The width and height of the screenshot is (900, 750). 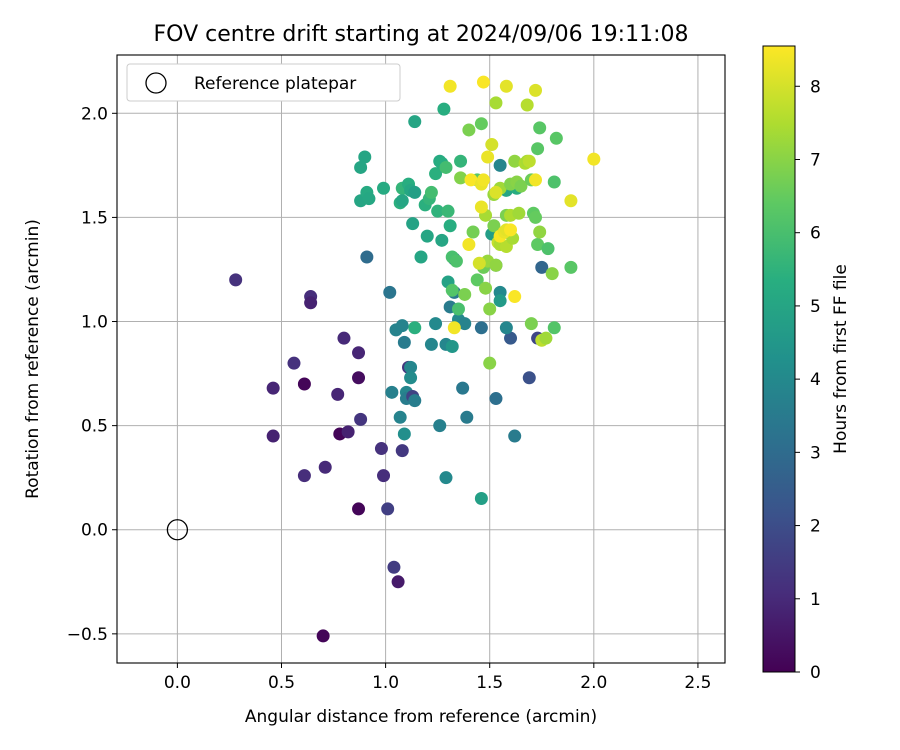 What do you see at coordinates (263, 82) in the screenshot?
I see `legend: Reference platepar` at bounding box center [263, 82].